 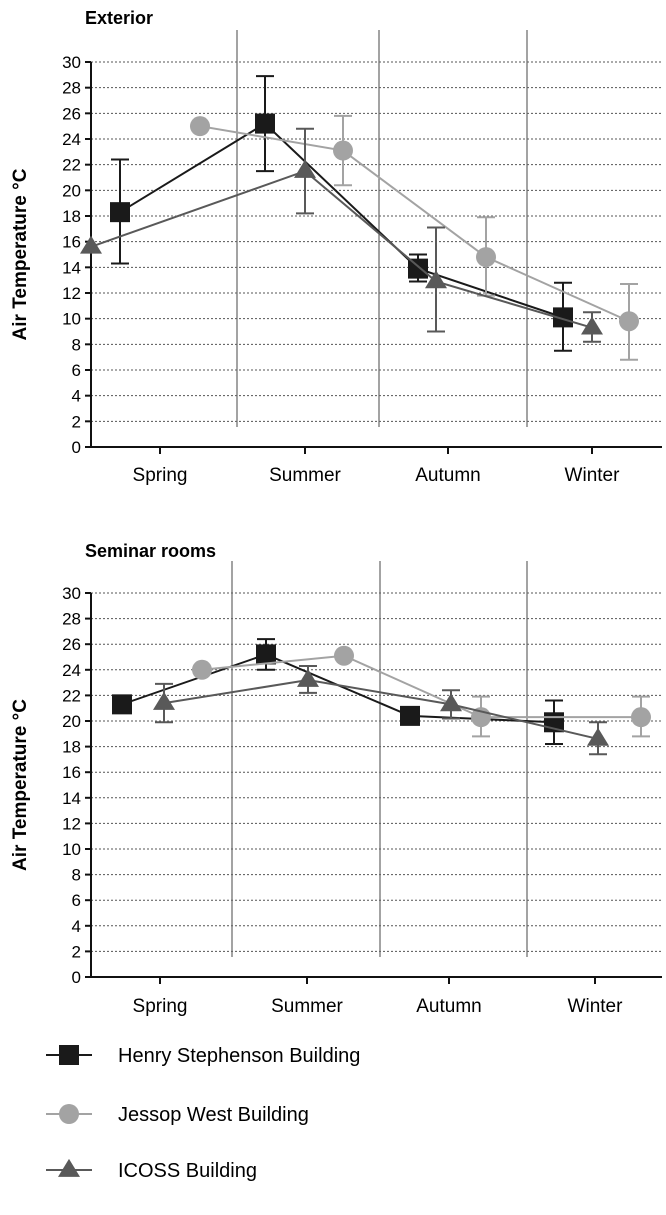 What do you see at coordinates (150, 551) in the screenshot?
I see `chart-title: Seminar rooms` at bounding box center [150, 551].